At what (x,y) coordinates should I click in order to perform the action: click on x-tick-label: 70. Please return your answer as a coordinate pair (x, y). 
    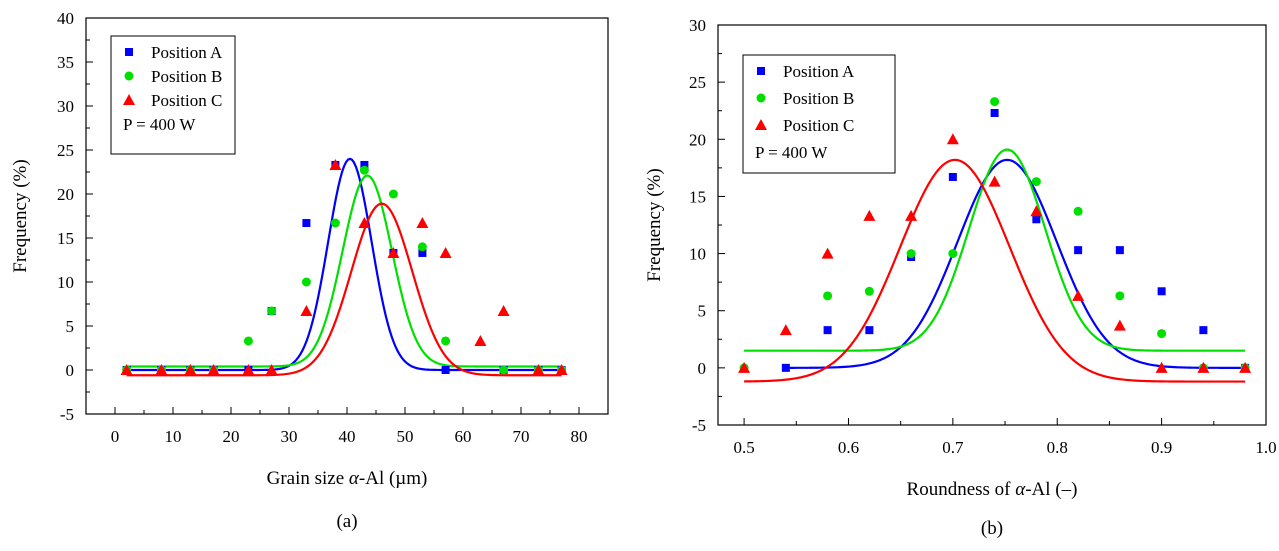
    Looking at the image, I should click on (521, 436).